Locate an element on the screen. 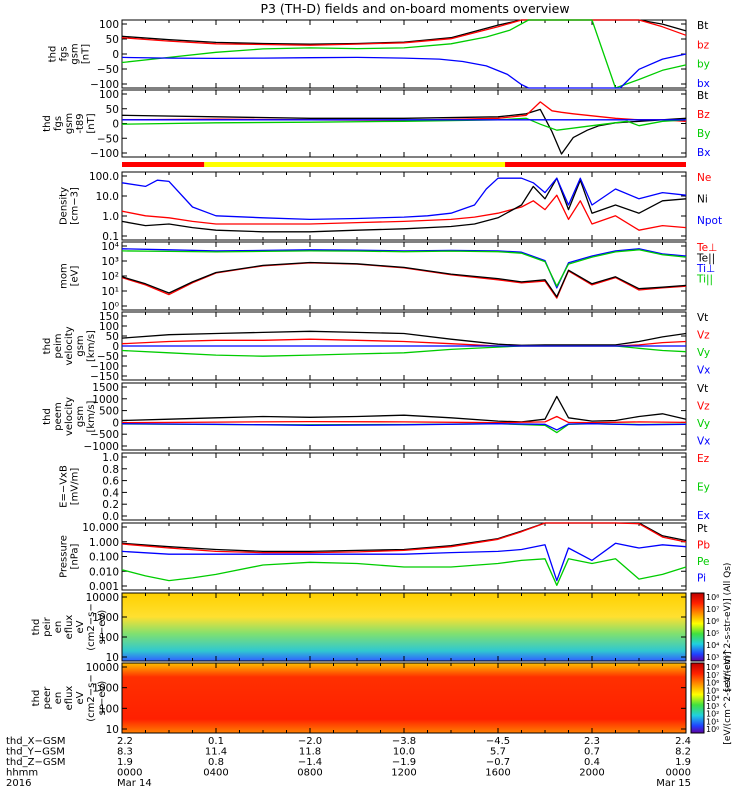 Image resolution: width=750 pixels, height=800 pixels. legend-entry: Pt is located at coordinates (702, 529).